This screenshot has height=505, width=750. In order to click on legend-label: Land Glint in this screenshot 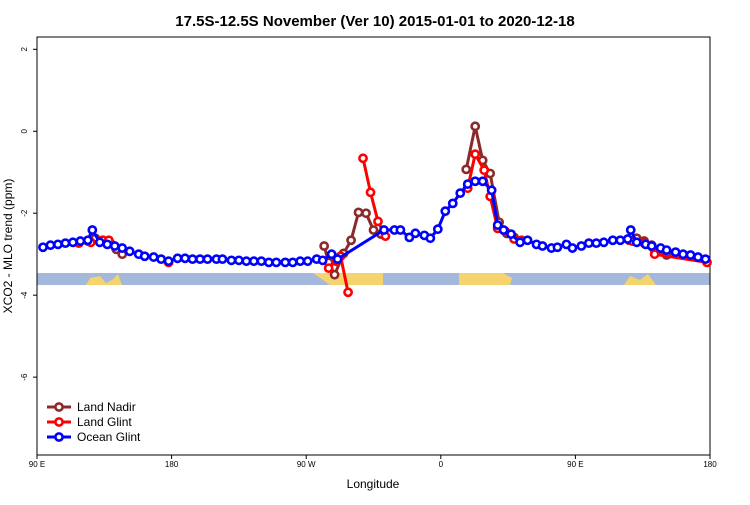, I will do `click(104, 422)`.